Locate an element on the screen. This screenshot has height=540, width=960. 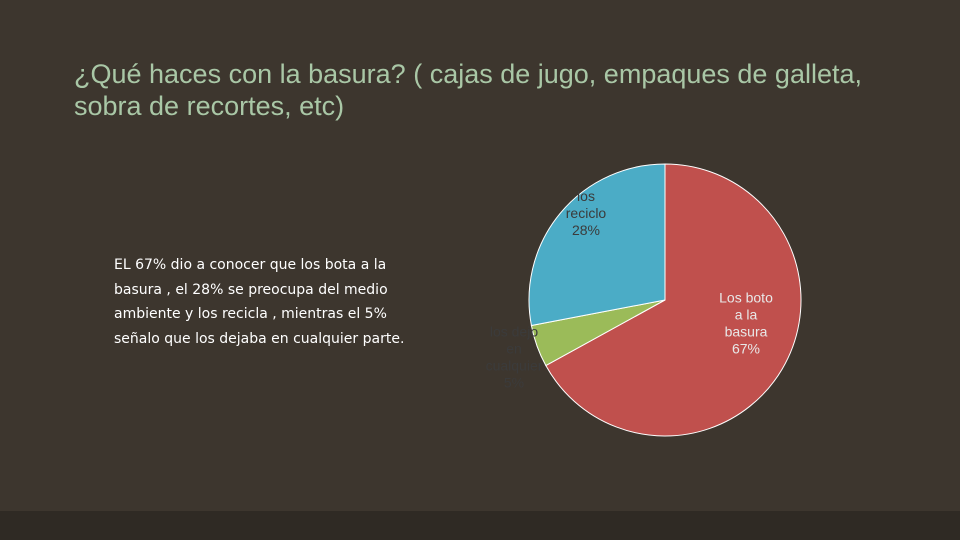
slice-label: los reciclo 28% is located at coordinates (586, 213).